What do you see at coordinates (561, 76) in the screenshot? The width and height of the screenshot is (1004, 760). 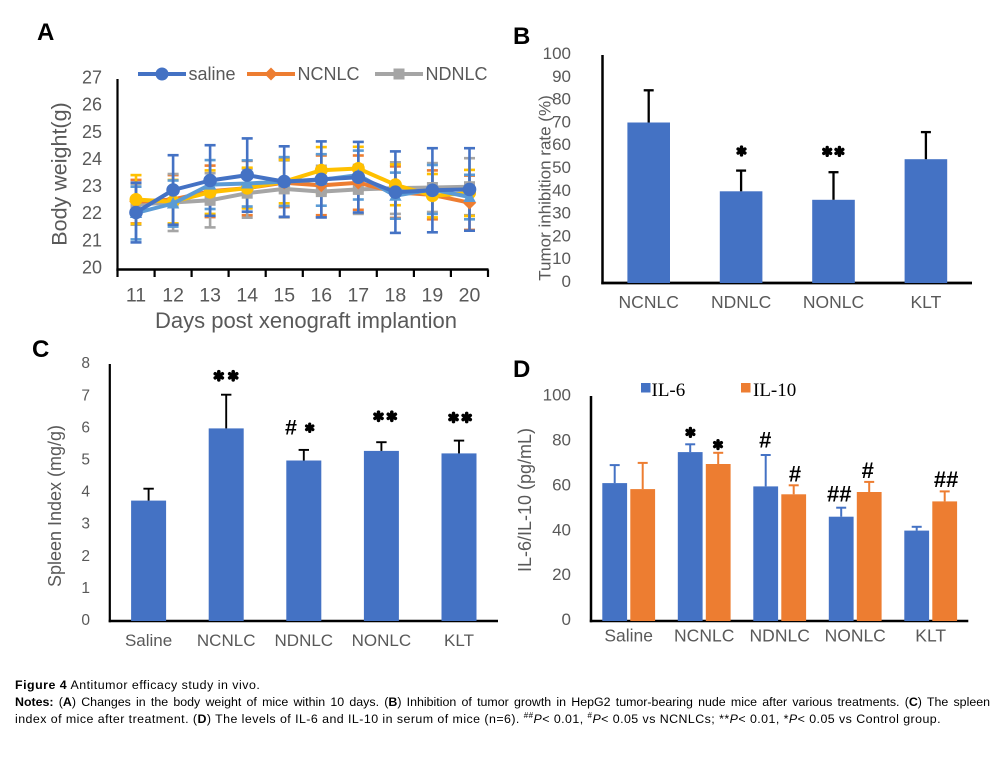 I see `svg-text: 90` at bounding box center [561, 76].